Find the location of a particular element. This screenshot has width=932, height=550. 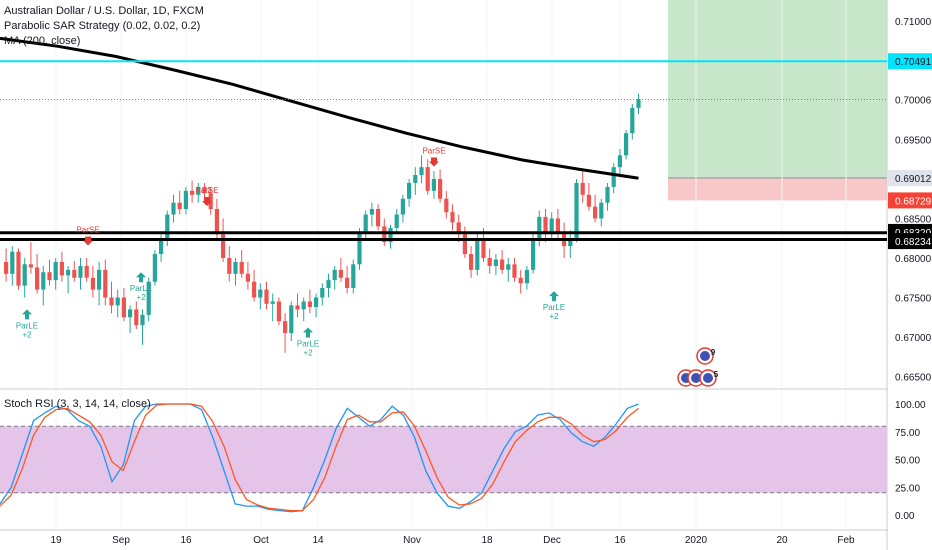

time-tick-label: 20 is located at coordinates (782, 540).